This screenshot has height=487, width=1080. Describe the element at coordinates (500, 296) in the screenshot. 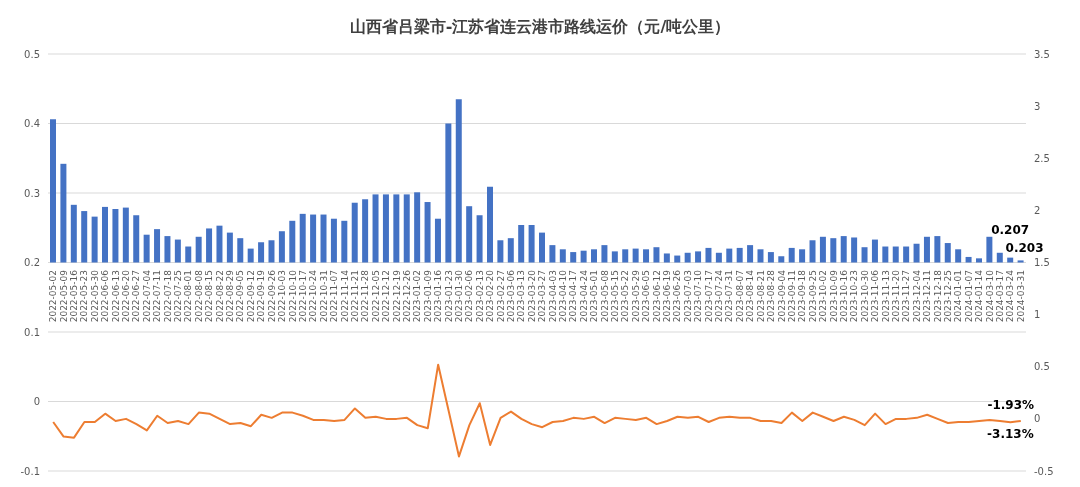

I see `x-tick-label: 2023-02-27` at that location.